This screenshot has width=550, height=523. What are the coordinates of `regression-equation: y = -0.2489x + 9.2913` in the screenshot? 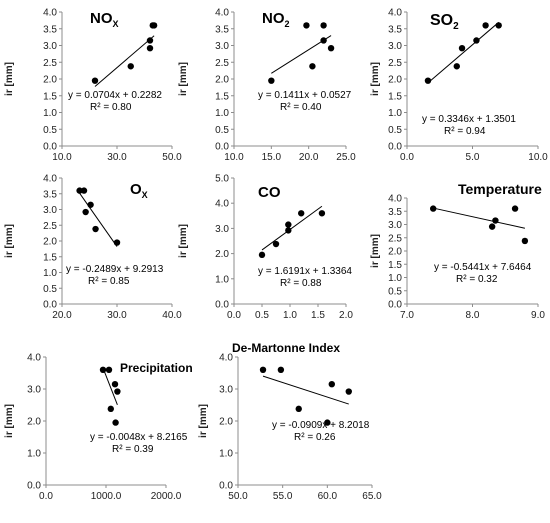 It's located at (115, 269).